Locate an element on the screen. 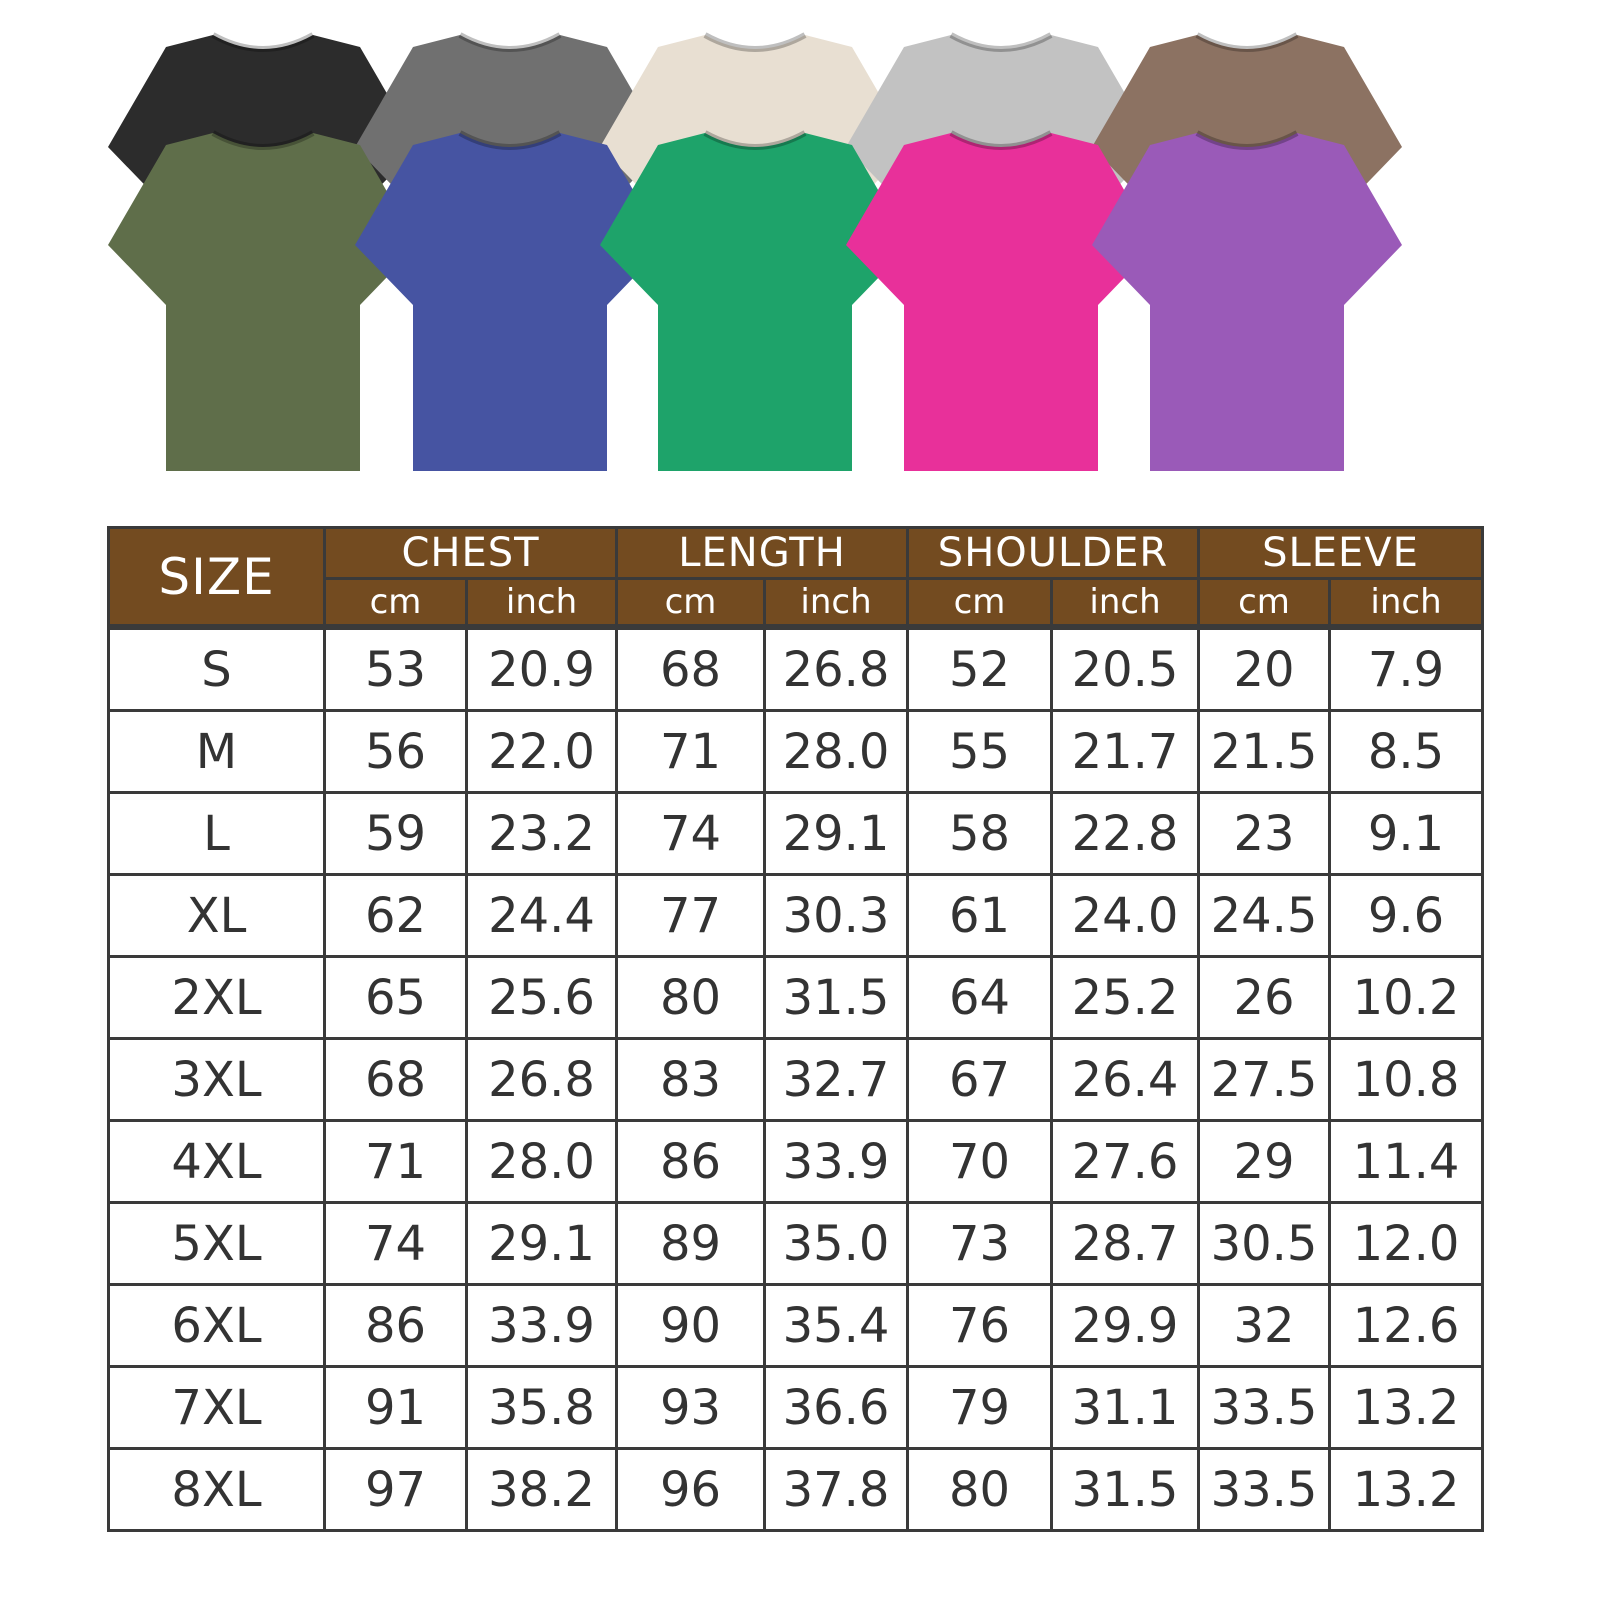  cell-shoulder-cm: 58 is located at coordinates (979, 833).